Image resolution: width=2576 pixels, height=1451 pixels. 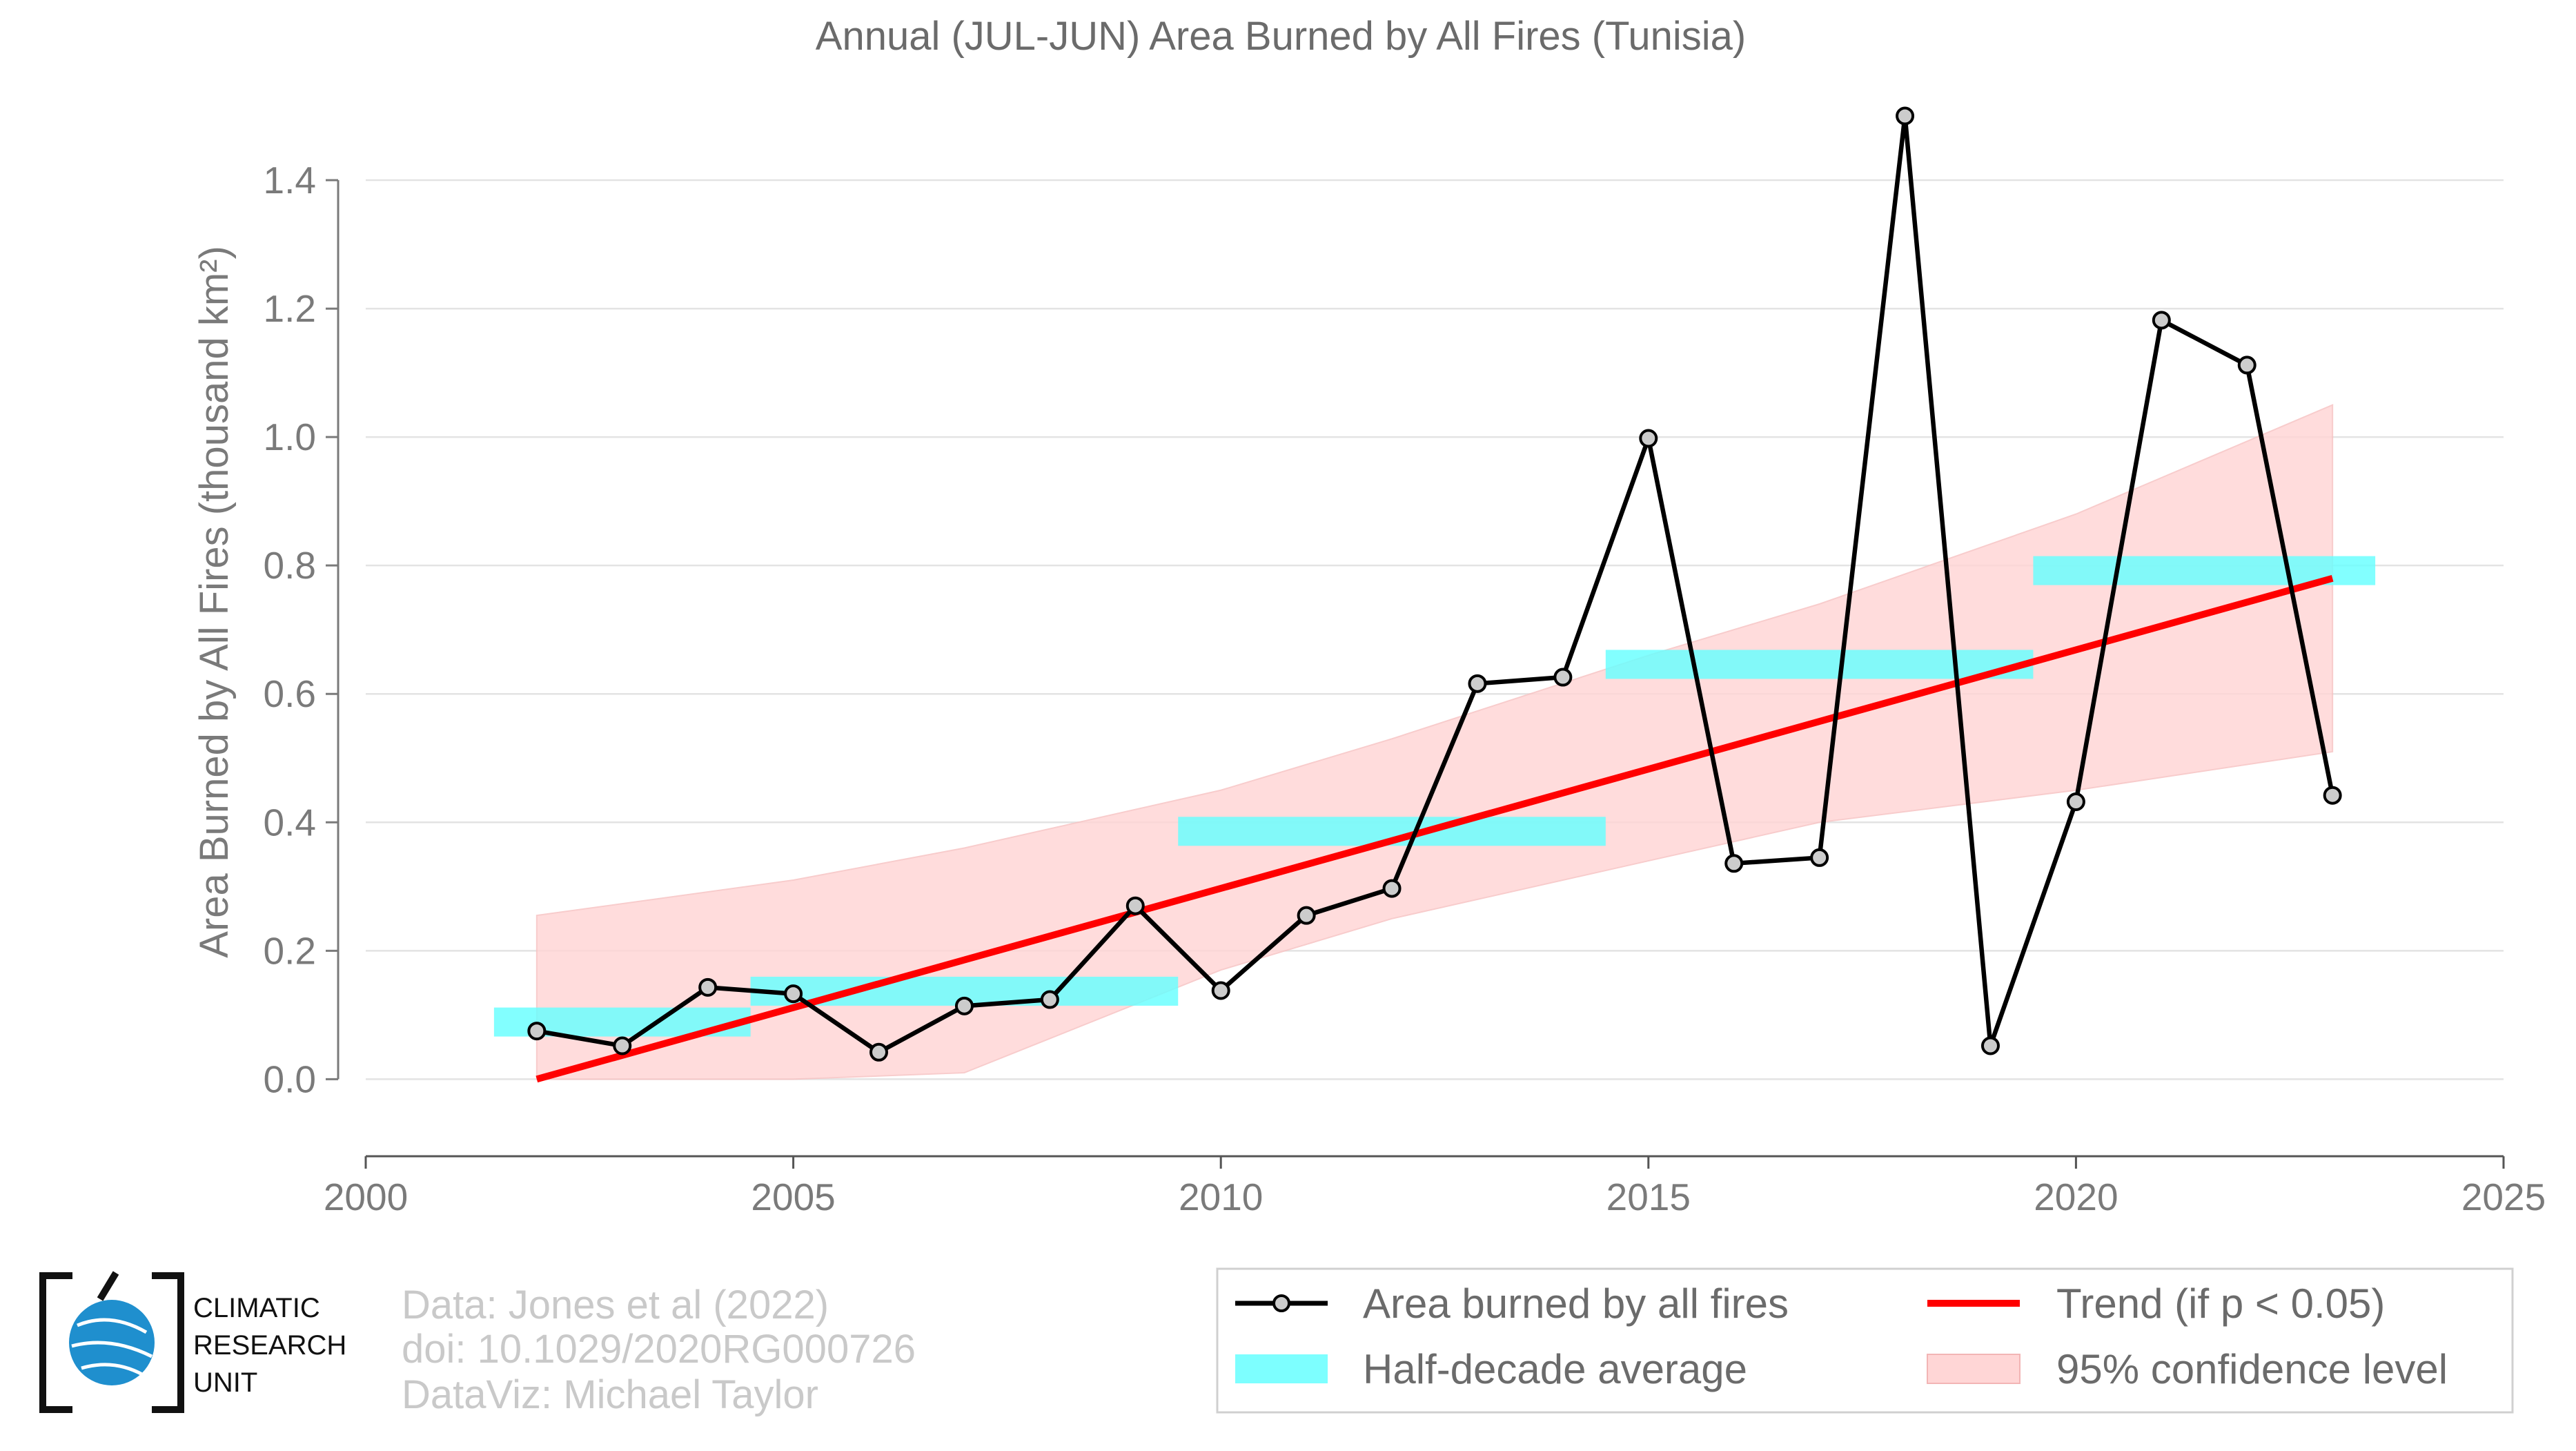 I want to click on logo-text-line3: UNIT, so click(x=225, y=1382).